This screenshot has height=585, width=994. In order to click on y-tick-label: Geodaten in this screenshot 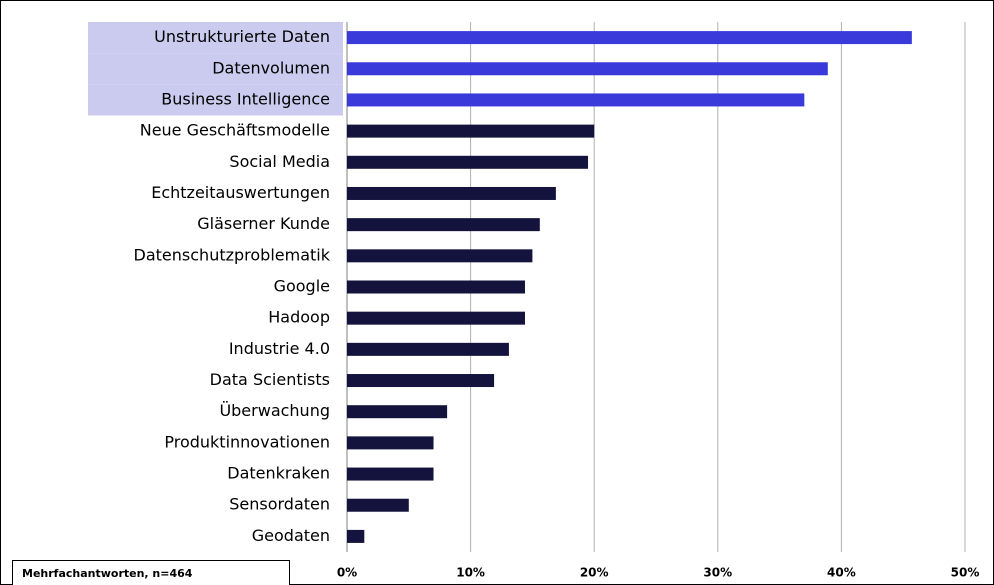, I will do `click(291, 535)`.